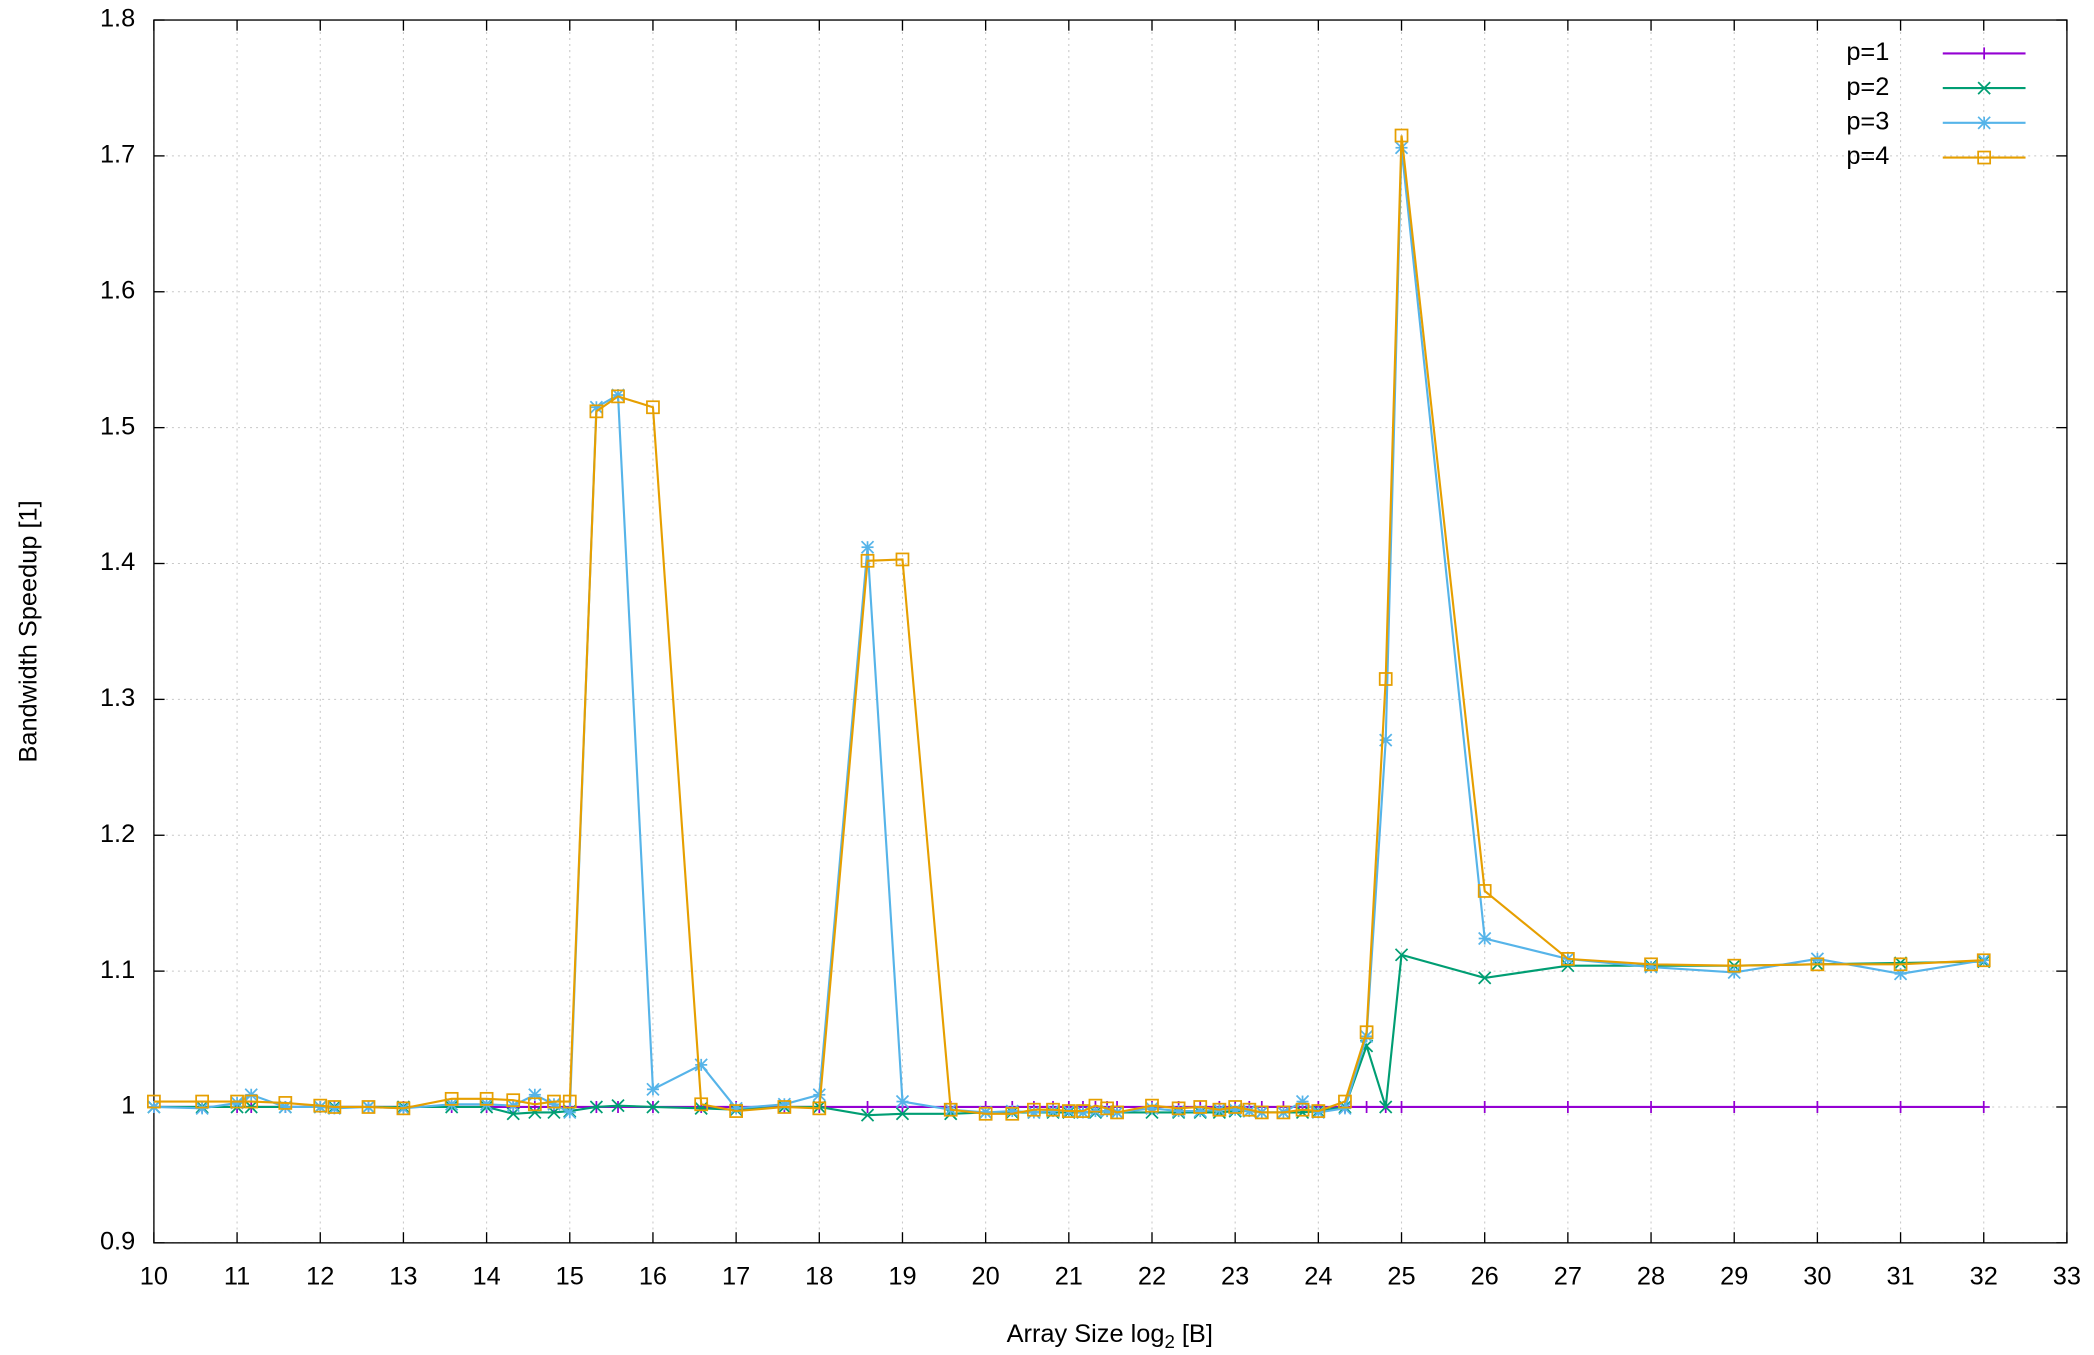 The image size is (2094, 1355). I want to click on x-tick-label: 18, so click(819, 1276).